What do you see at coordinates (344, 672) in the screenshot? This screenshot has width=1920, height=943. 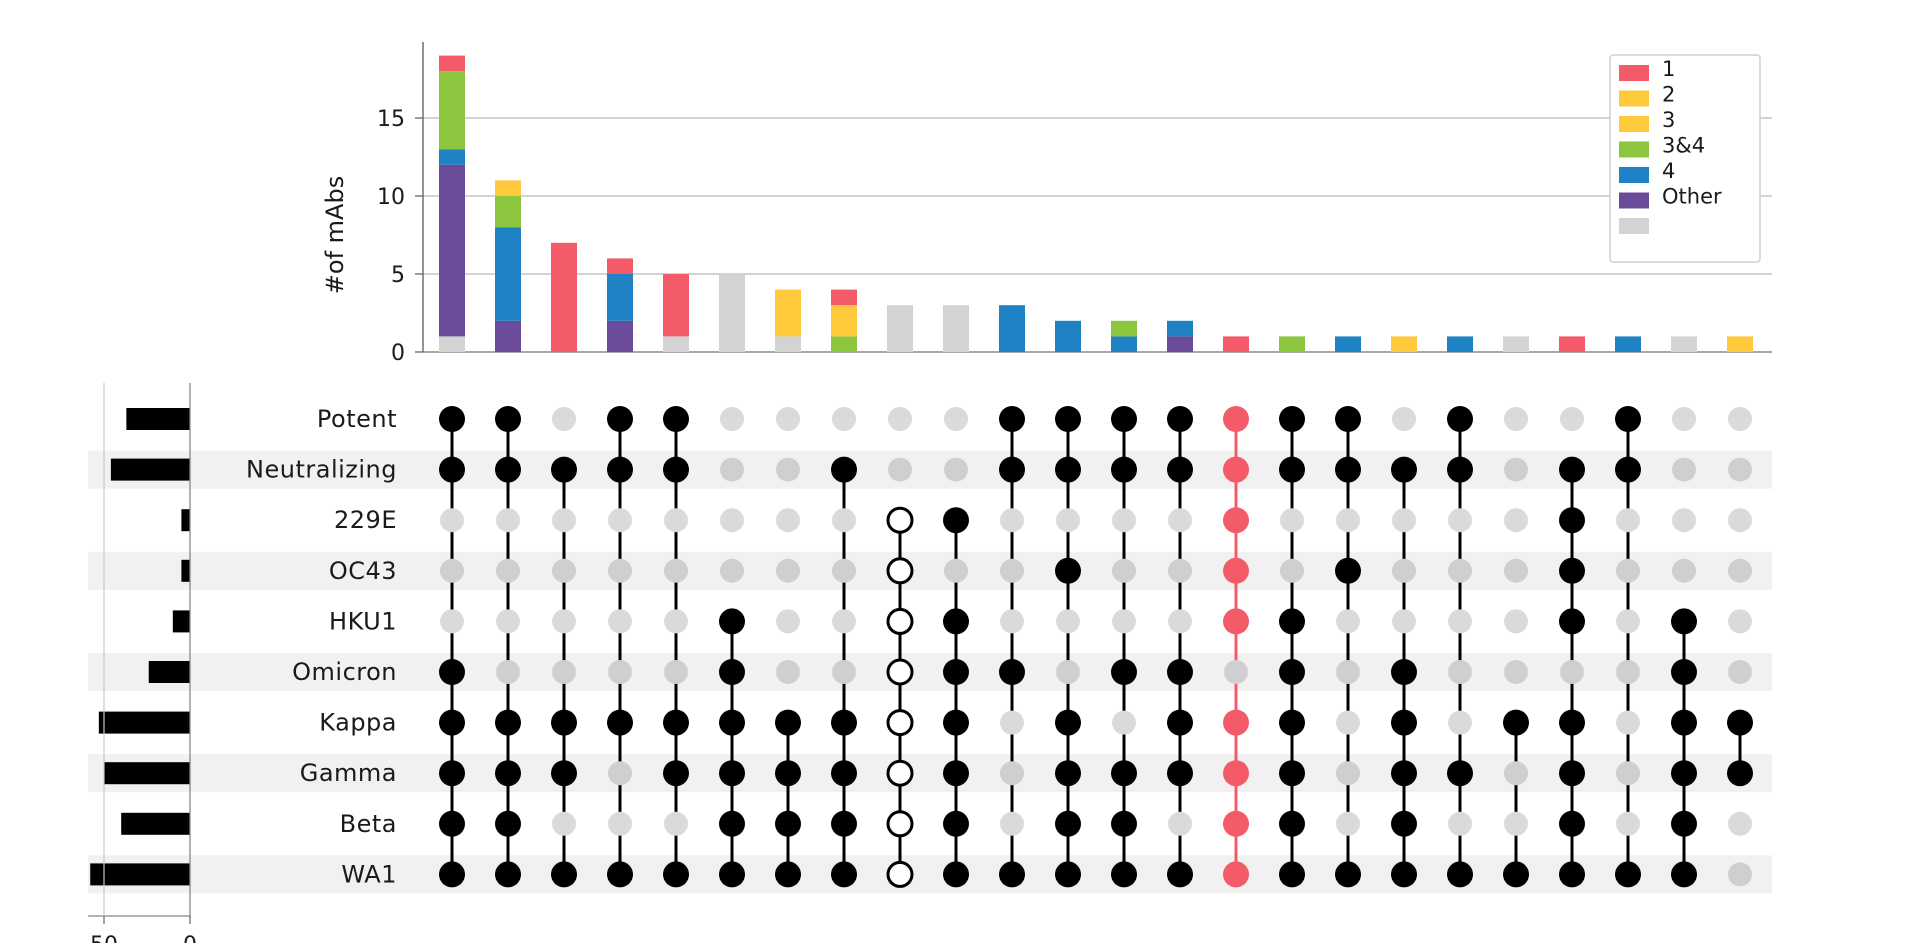 I see `set-label: Omicron` at bounding box center [344, 672].